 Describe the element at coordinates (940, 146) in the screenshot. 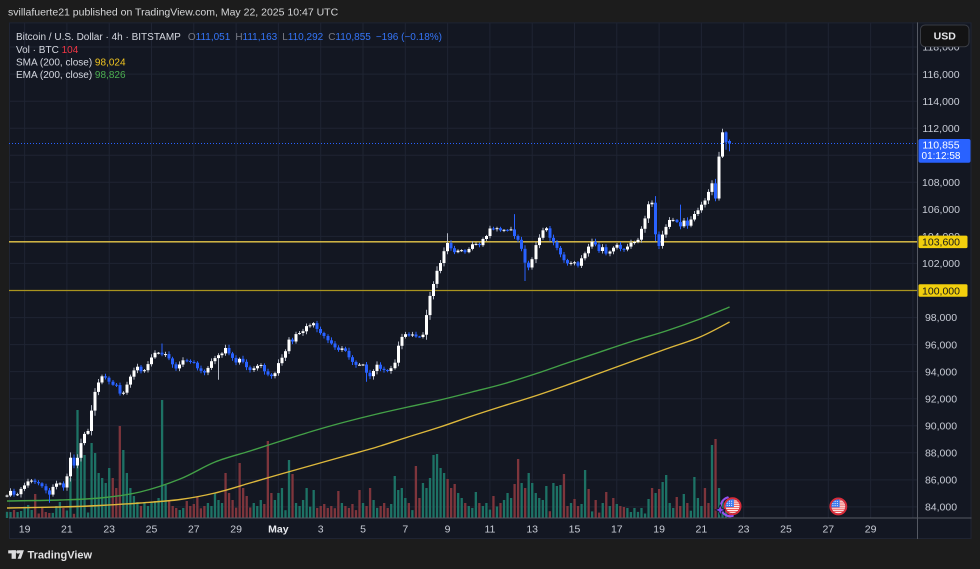

I see `svg-text: 110,855` at that location.